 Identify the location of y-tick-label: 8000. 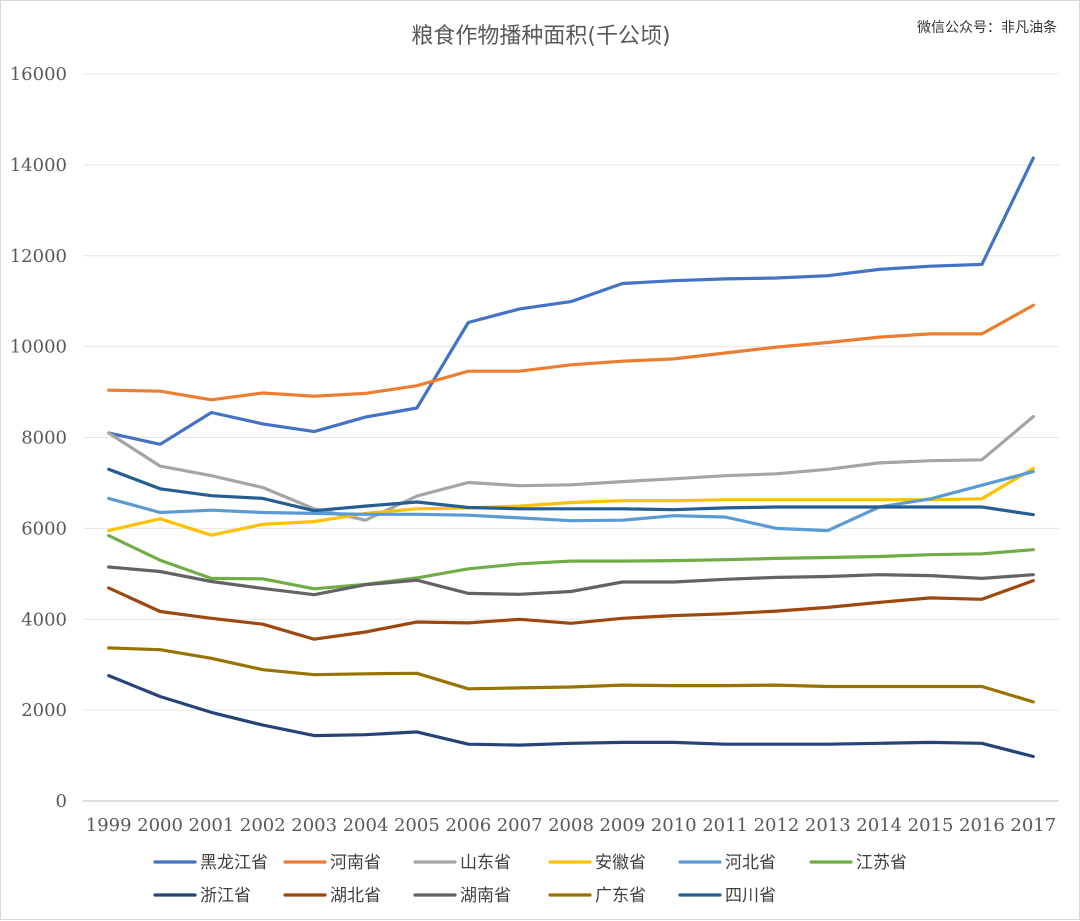
(44, 438).